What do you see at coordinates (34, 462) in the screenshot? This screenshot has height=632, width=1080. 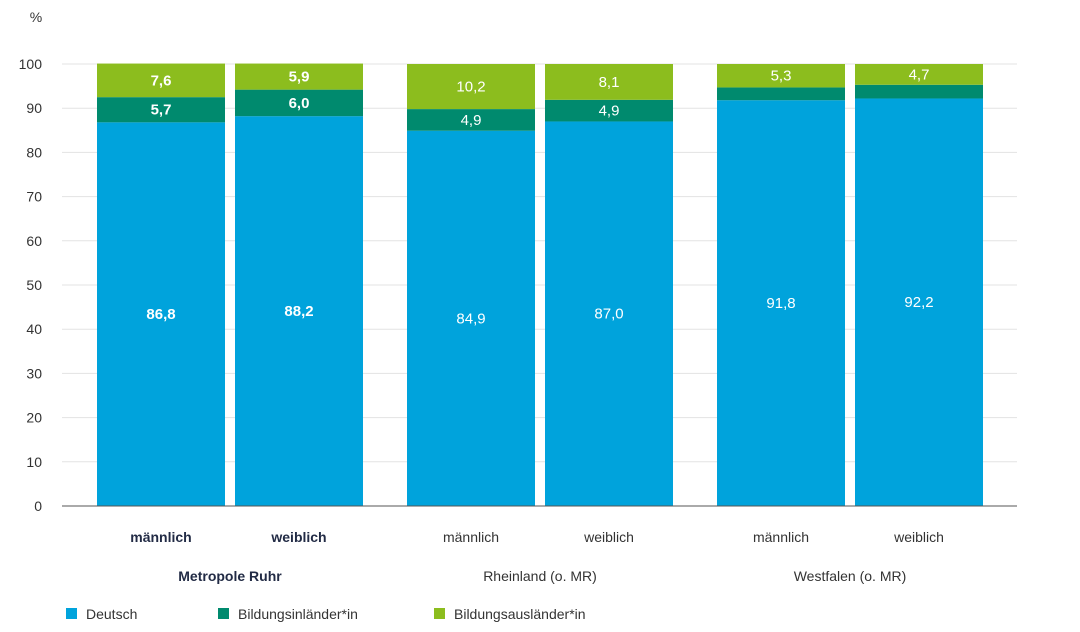 I see `y-tick-label: 10` at bounding box center [34, 462].